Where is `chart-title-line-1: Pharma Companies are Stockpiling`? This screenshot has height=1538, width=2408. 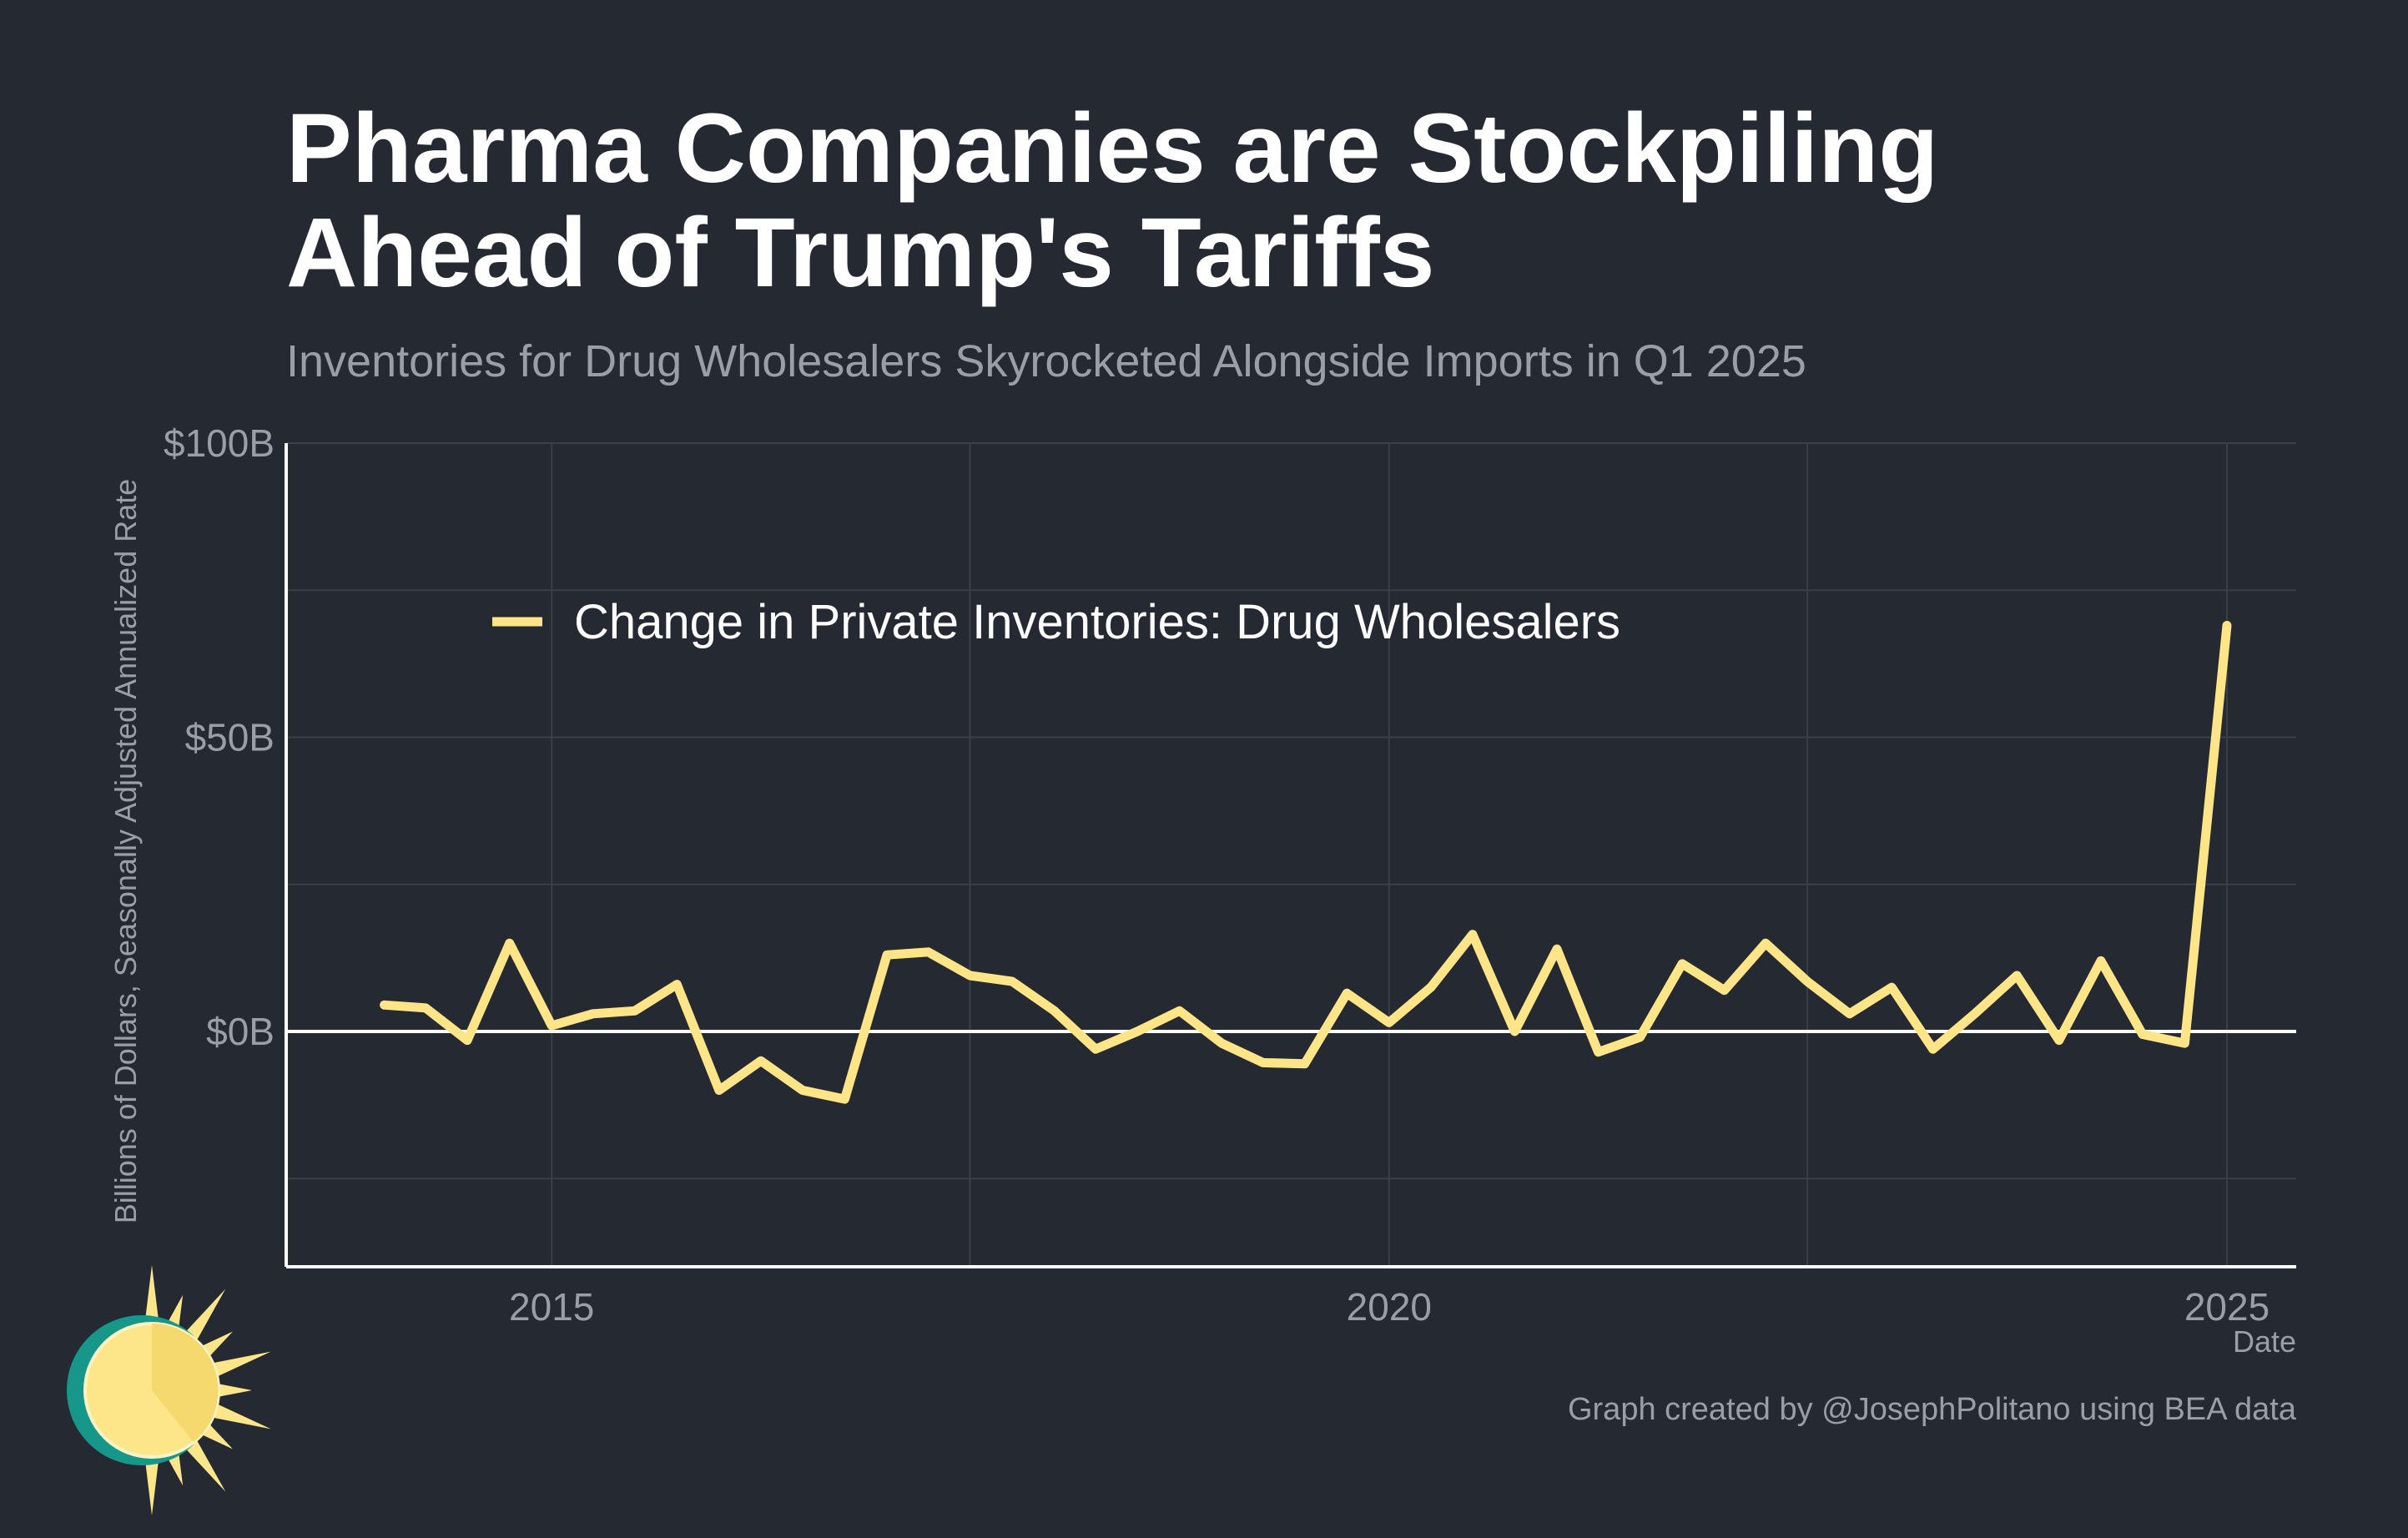 chart-title-line-1: Pharma Companies are Stockpiling is located at coordinates (1112, 148).